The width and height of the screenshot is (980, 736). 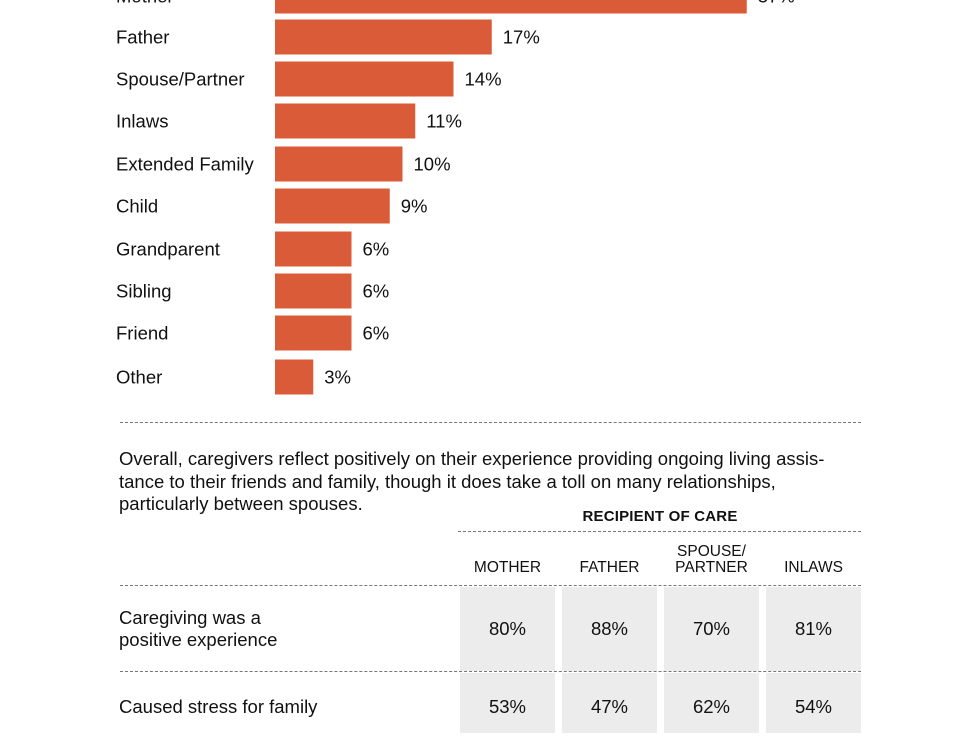 I want to click on table-super-header: RECIPIENT OF CARE, so click(x=660, y=516).